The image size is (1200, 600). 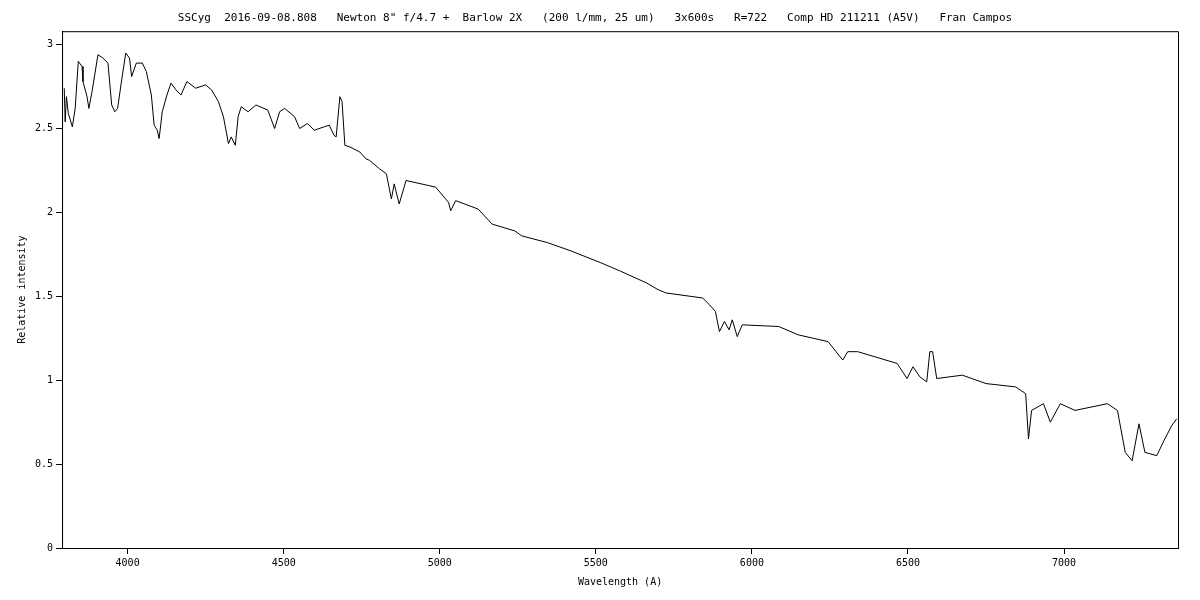 What do you see at coordinates (283, 562) in the screenshot?
I see `x-tick-label: 4500` at bounding box center [283, 562].